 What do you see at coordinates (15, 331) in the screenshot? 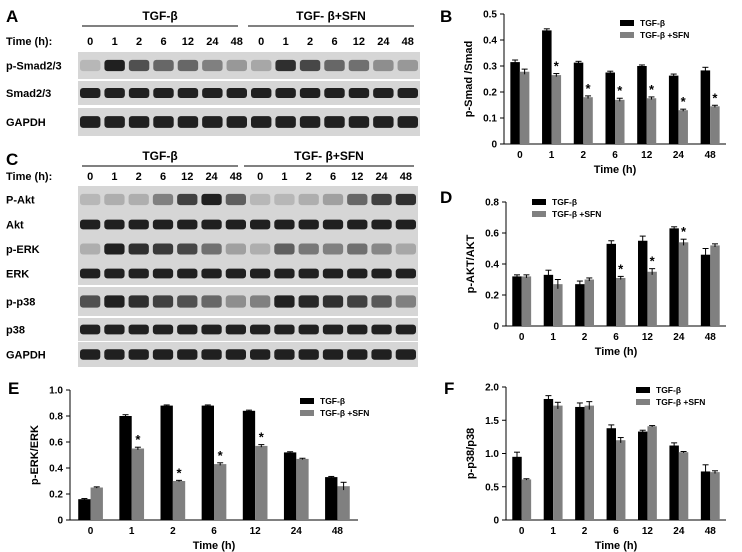
I see `blot-row-label: p38` at bounding box center [15, 331].